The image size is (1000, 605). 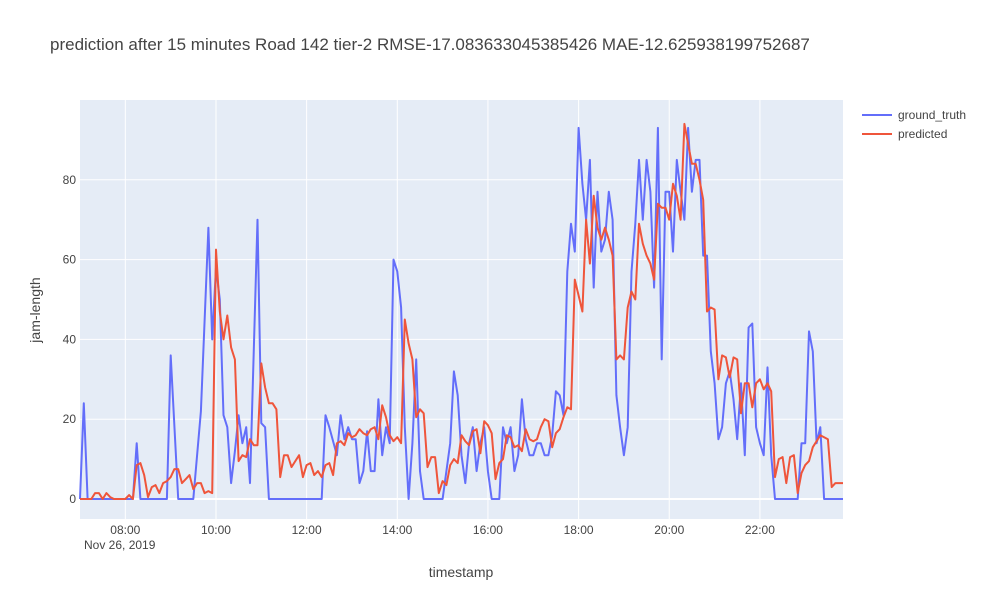 What do you see at coordinates (70, 180) in the screenshot?
I see `y-tick-label: 80` at bounding box center [70, 180].